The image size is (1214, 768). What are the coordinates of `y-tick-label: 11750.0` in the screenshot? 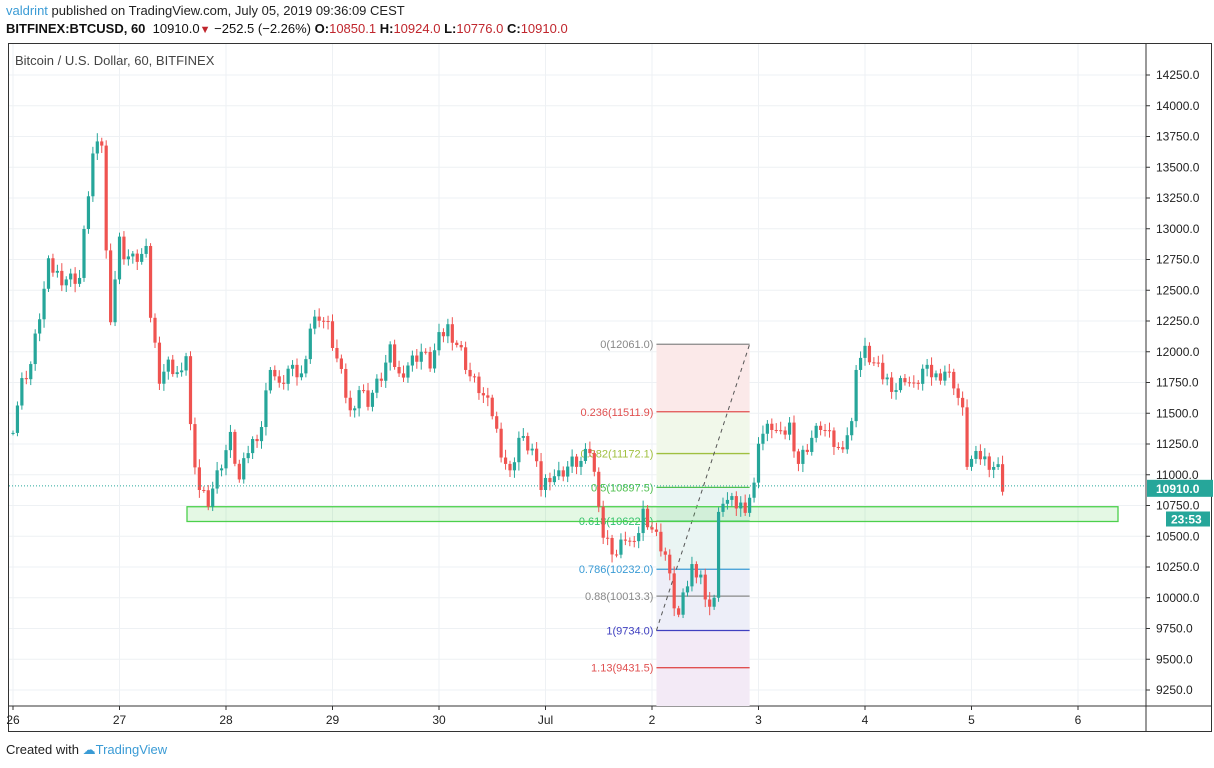 It's located at (1177, 383).